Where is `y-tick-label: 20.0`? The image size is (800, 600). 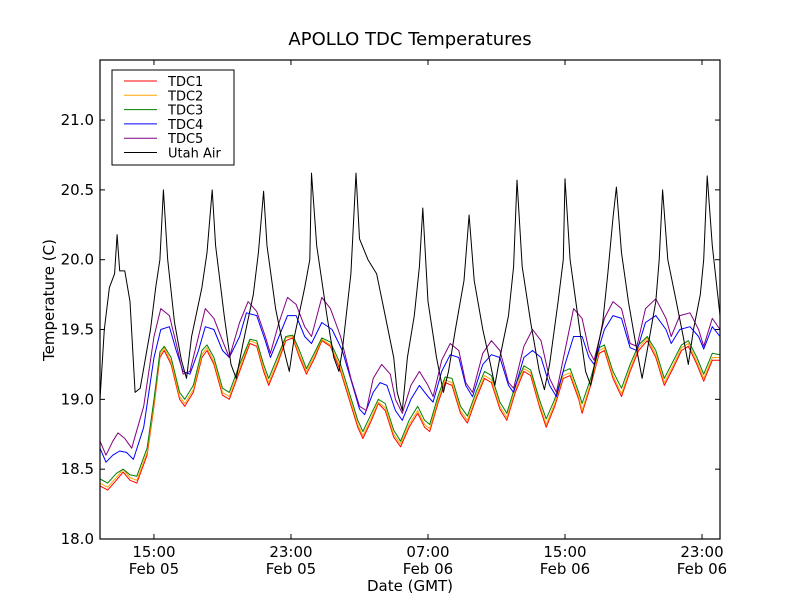
y-tick-label: 20.0 is located at coordinates (77, 260).